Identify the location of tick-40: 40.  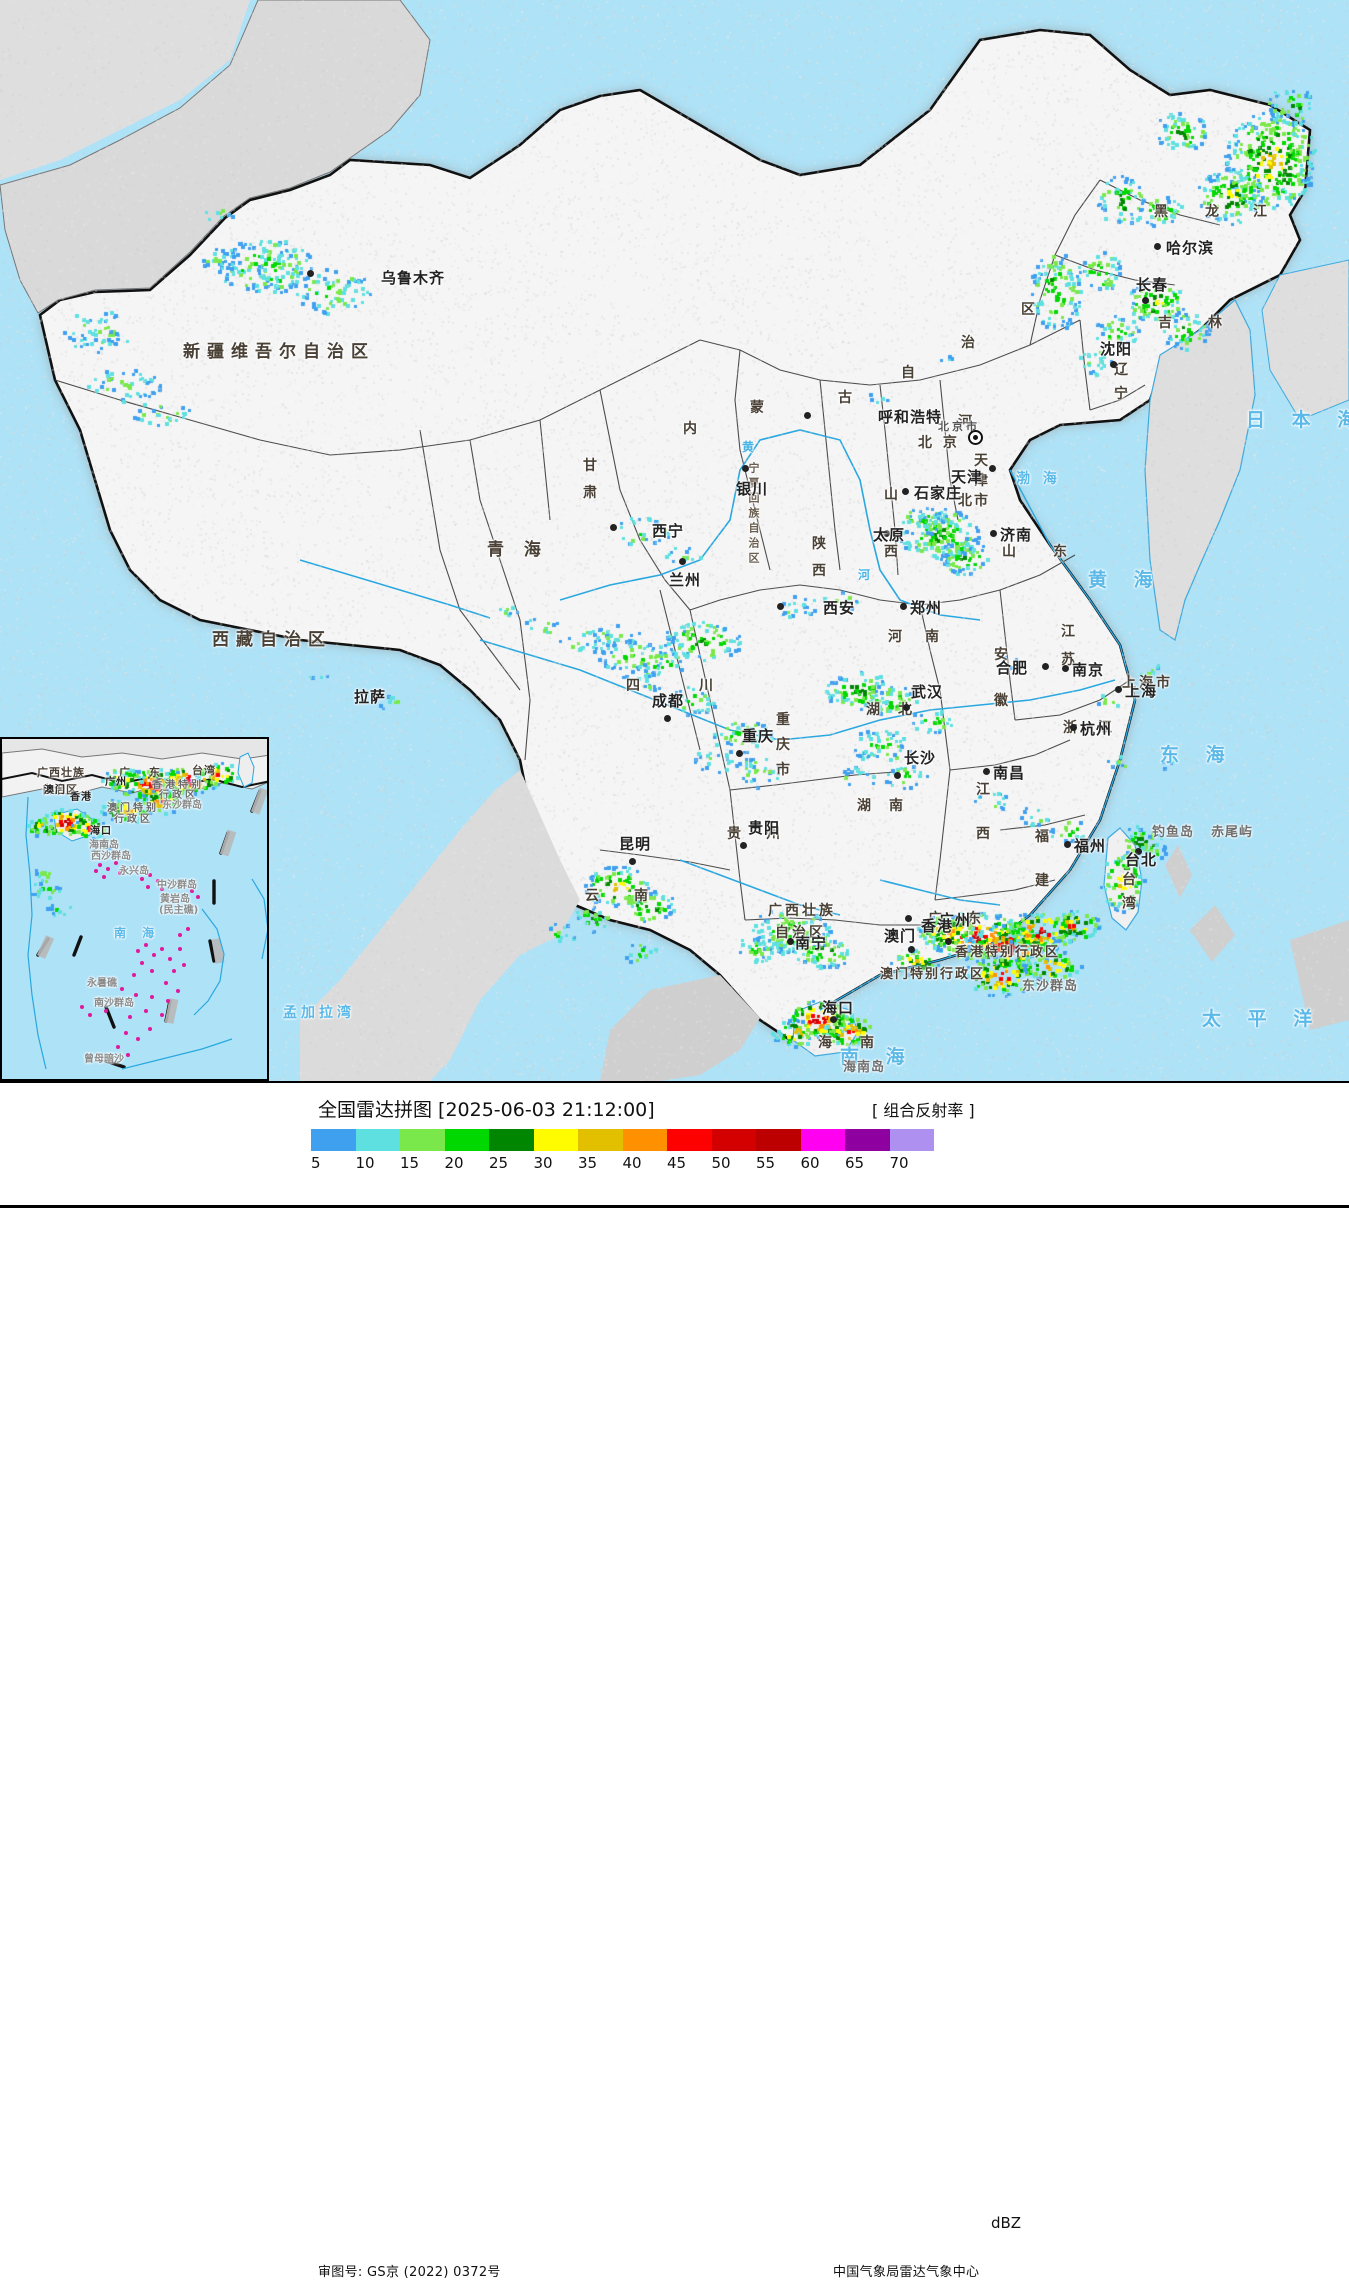
(632, 1163).